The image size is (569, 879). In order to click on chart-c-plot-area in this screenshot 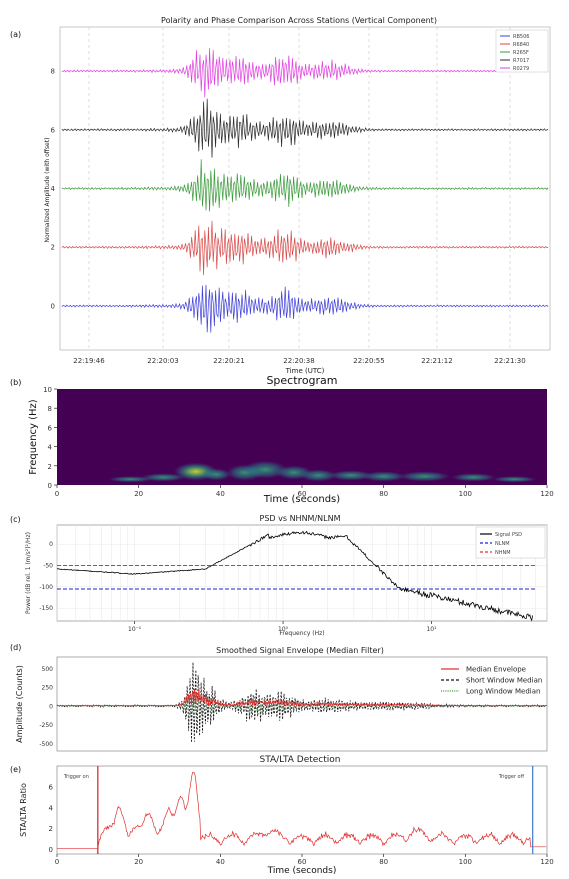, I will do `click(302, 573)`.